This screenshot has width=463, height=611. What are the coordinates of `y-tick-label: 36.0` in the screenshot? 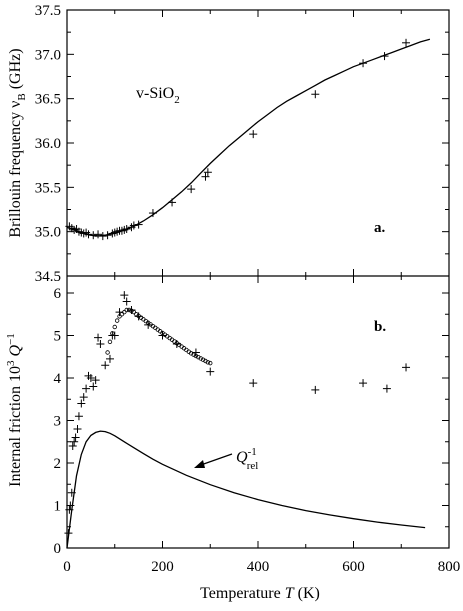 It's located at (48, 144).